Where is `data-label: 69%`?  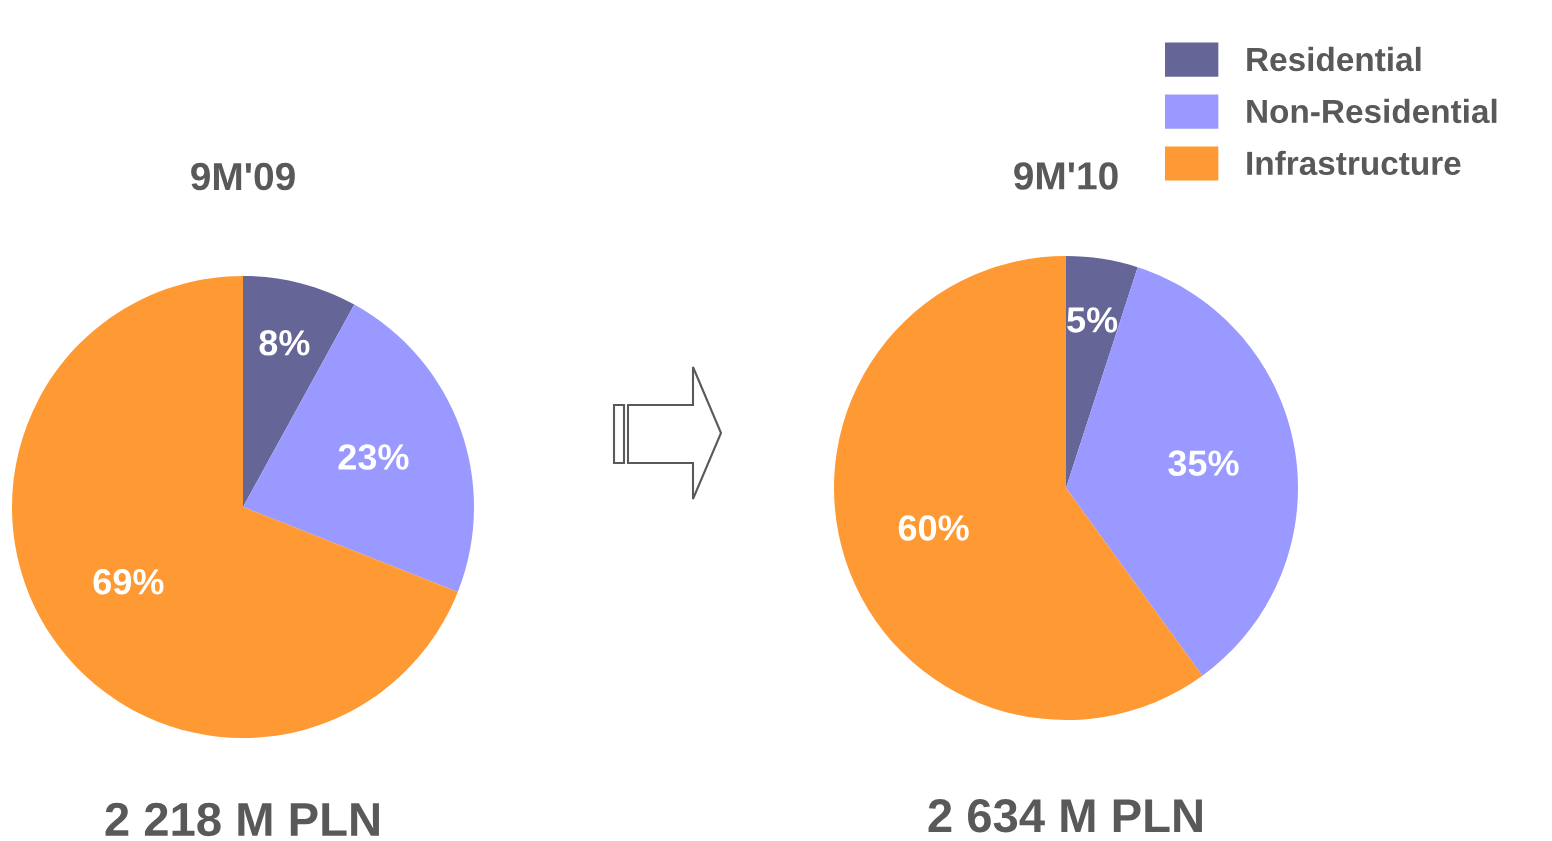 data-label: 69% is located at coordinates (128, 582).